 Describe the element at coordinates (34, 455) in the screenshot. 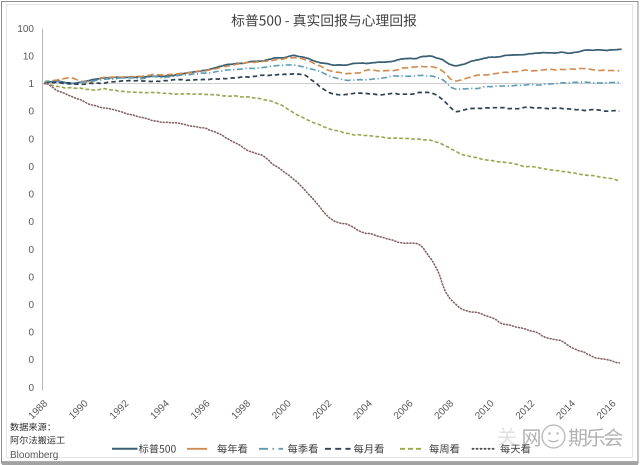

I see `svg-text: Bloomberg` at that location.